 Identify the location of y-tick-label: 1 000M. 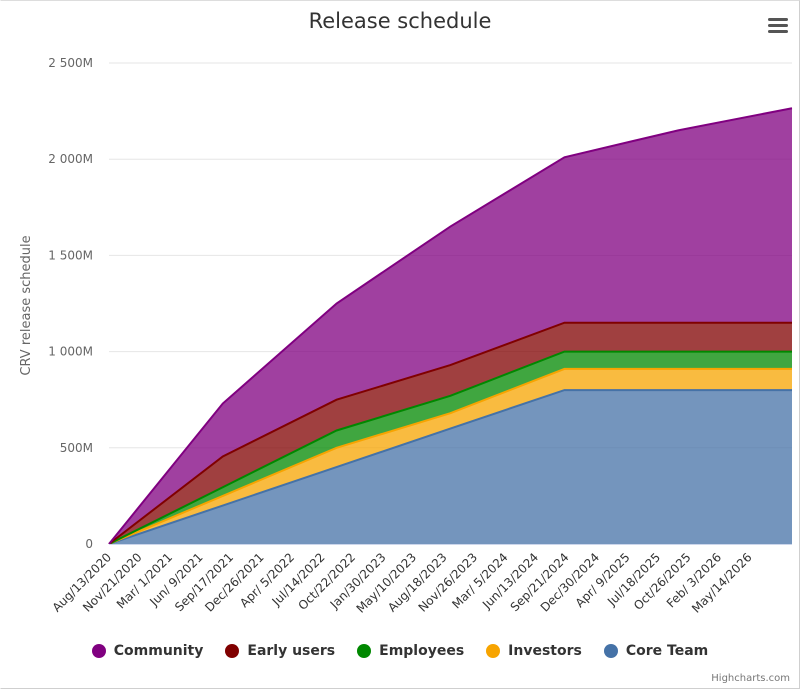
(70, 352).